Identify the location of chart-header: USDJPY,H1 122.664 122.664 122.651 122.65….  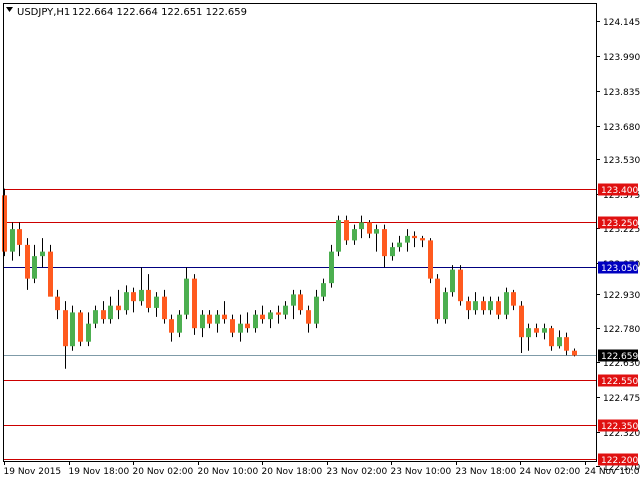
(126, 12).